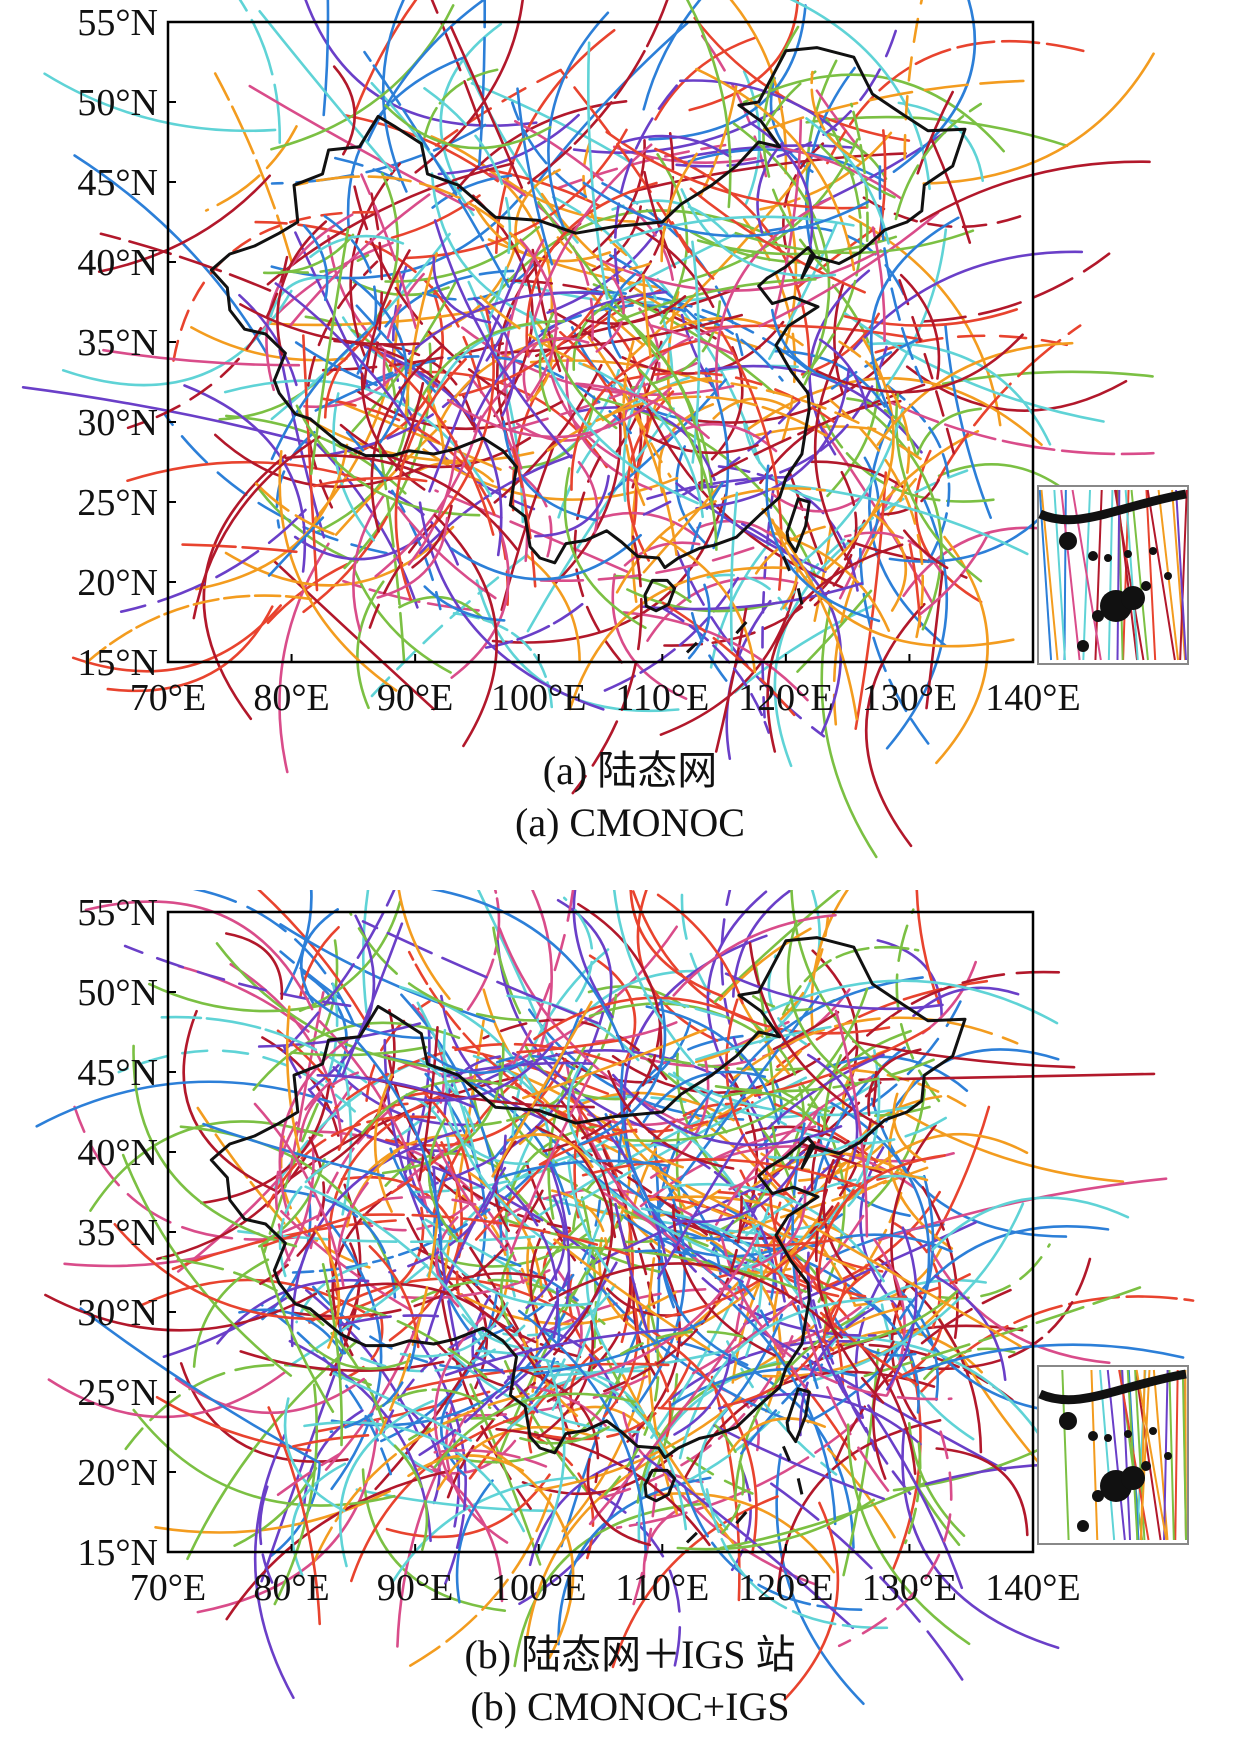 This screenshot has height=1756, width=1260. I want to click on caption-en-b: (b) CMONOC+IGS, so click(630, 1706).